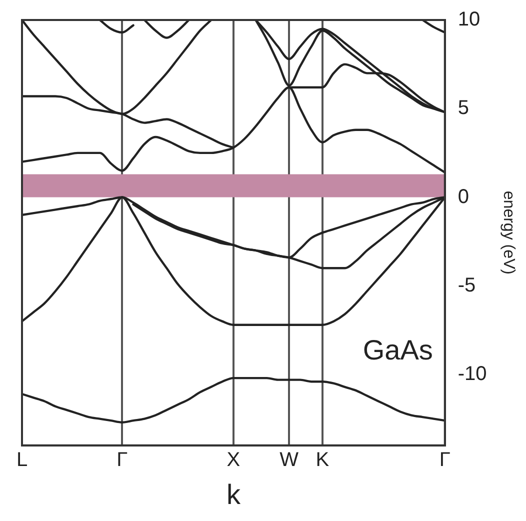  What do you see at coordinates (233, 459) in the screenshot?
I see `x-tick-label: X` at bounding box center [233, 459].